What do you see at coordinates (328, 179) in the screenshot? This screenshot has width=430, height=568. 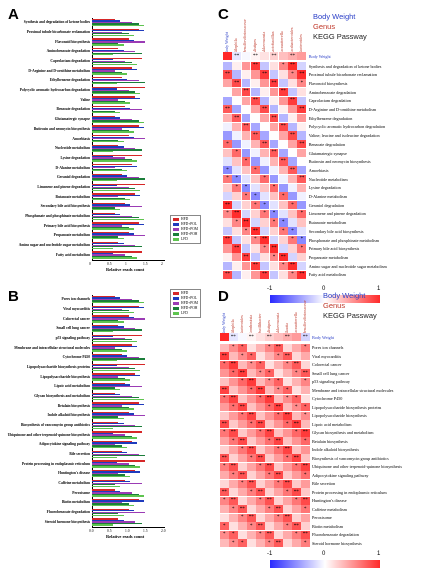 I see `row-label: Nucleotide metabolism` at bounding box center [328, 179].